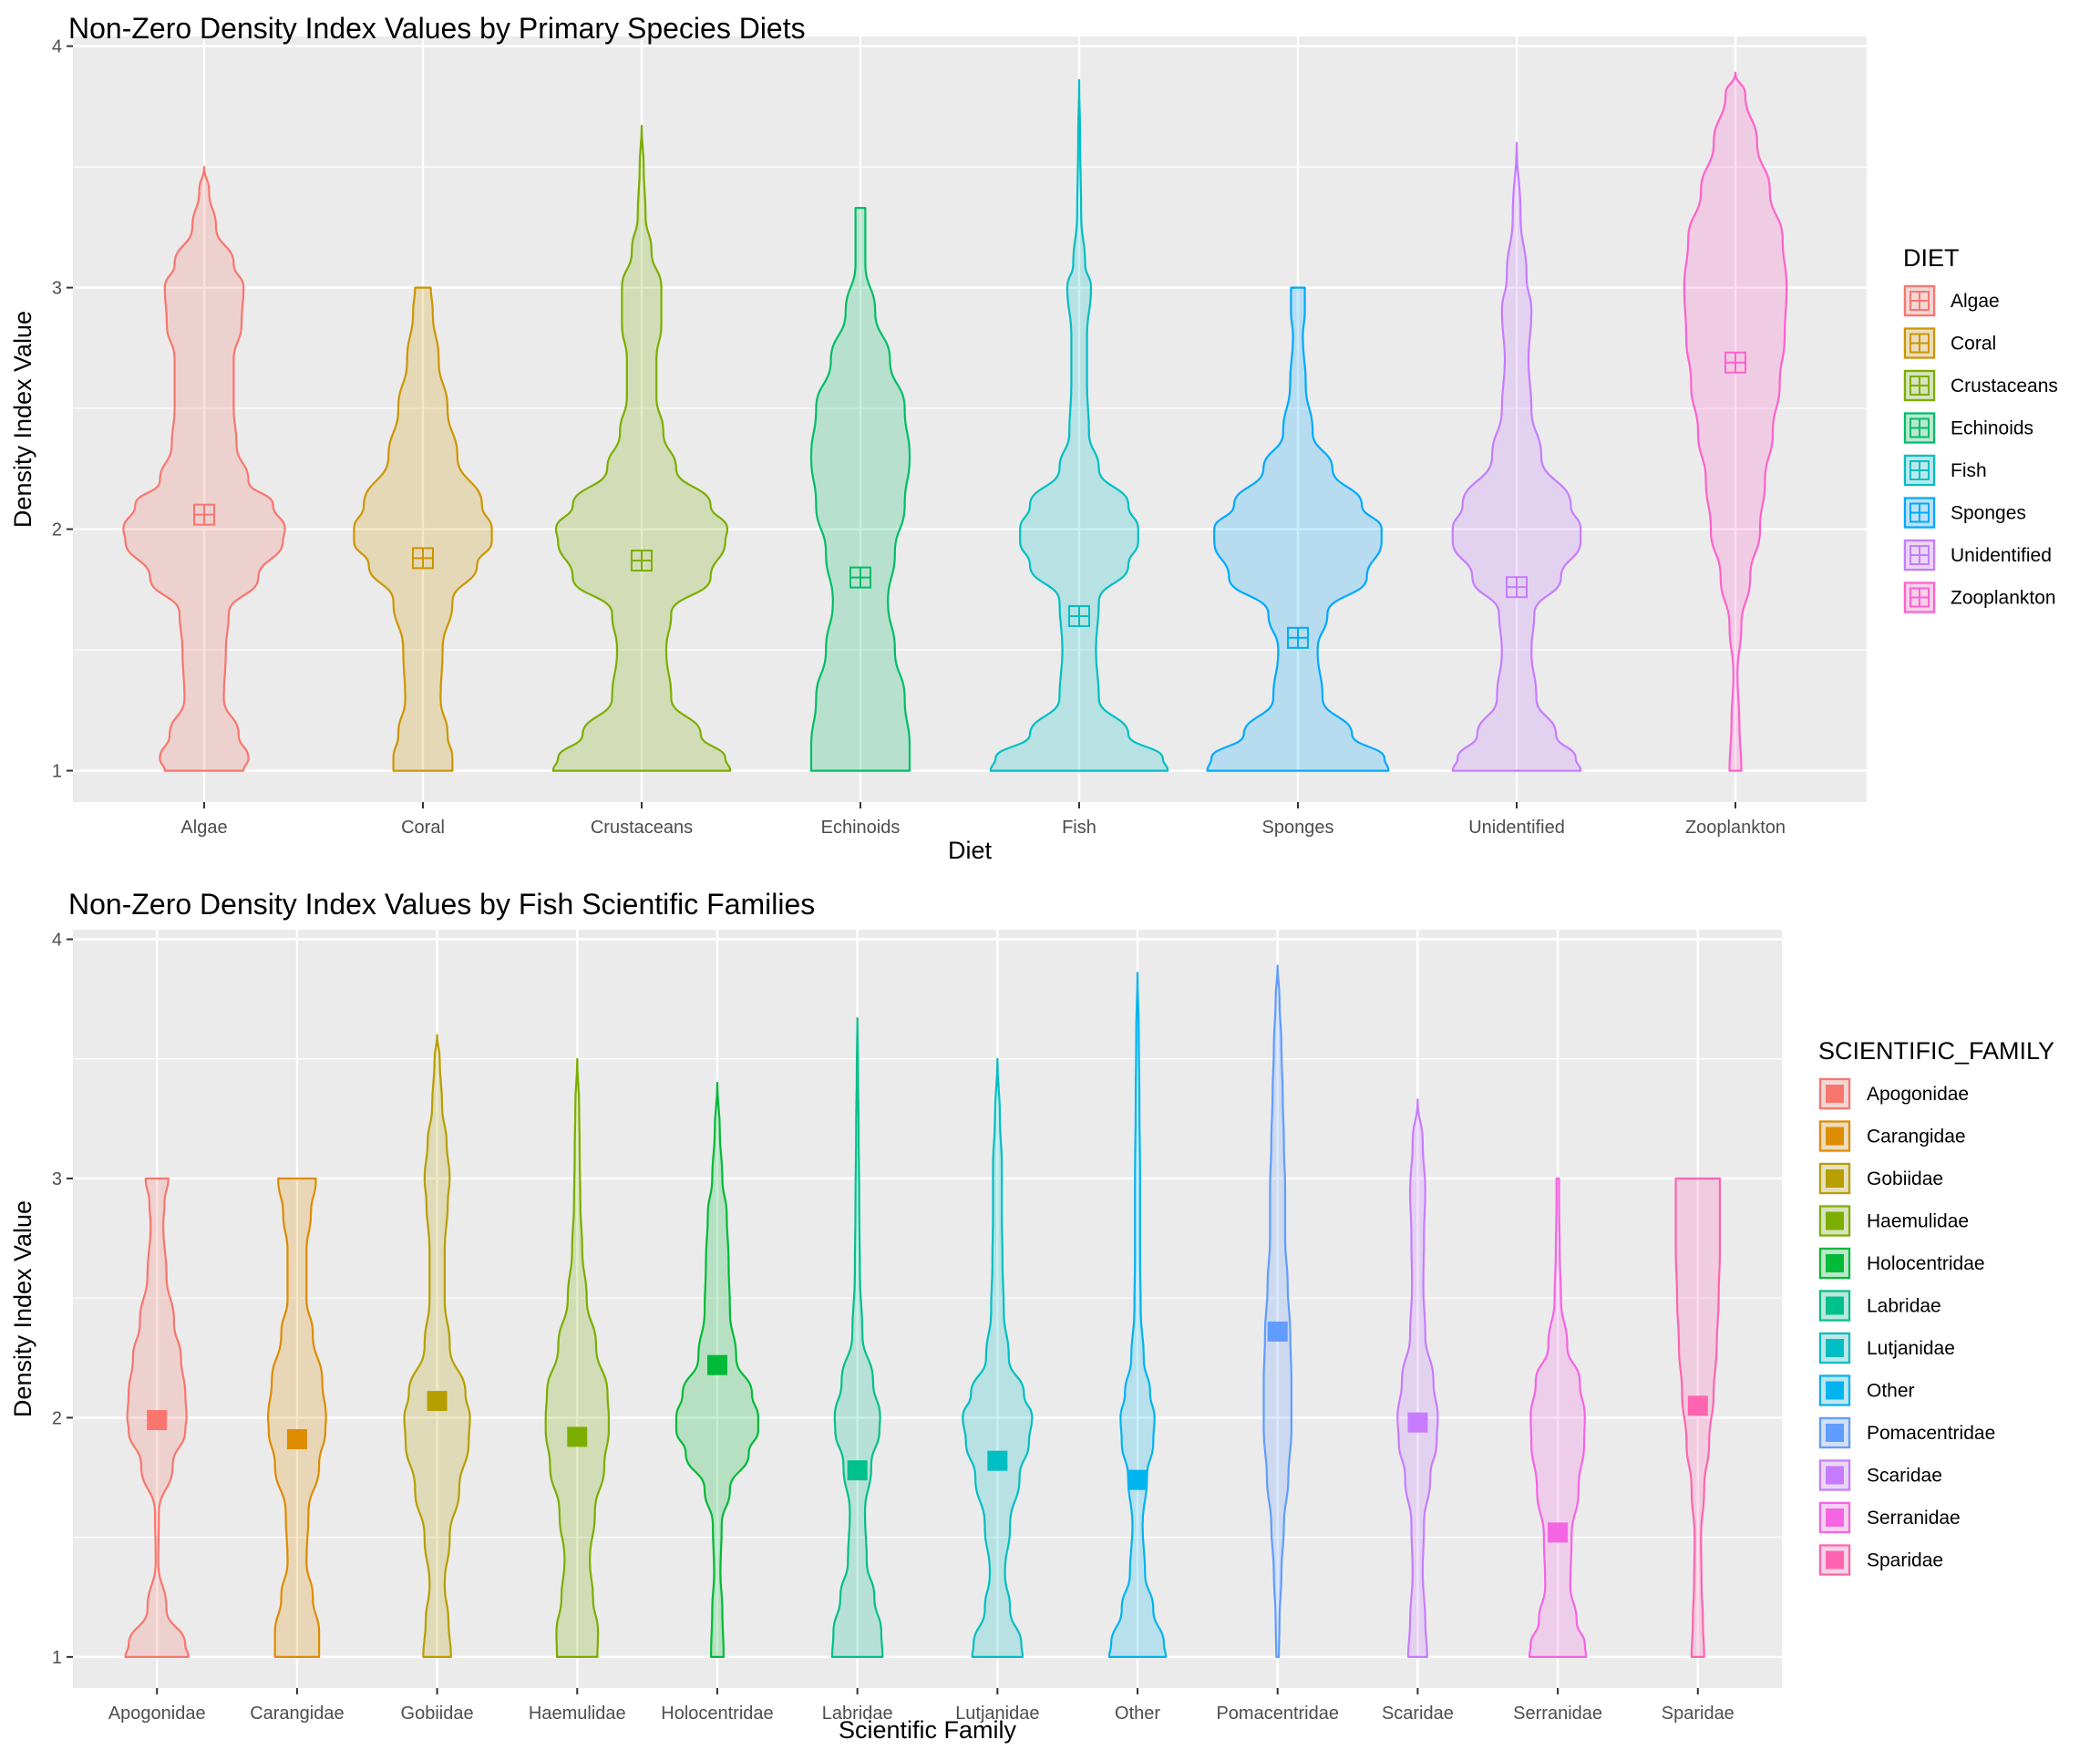 This screenshot has width=2100, height=1750. I want to click on legend-label: Pomacentridae, so click(1931, 1433).